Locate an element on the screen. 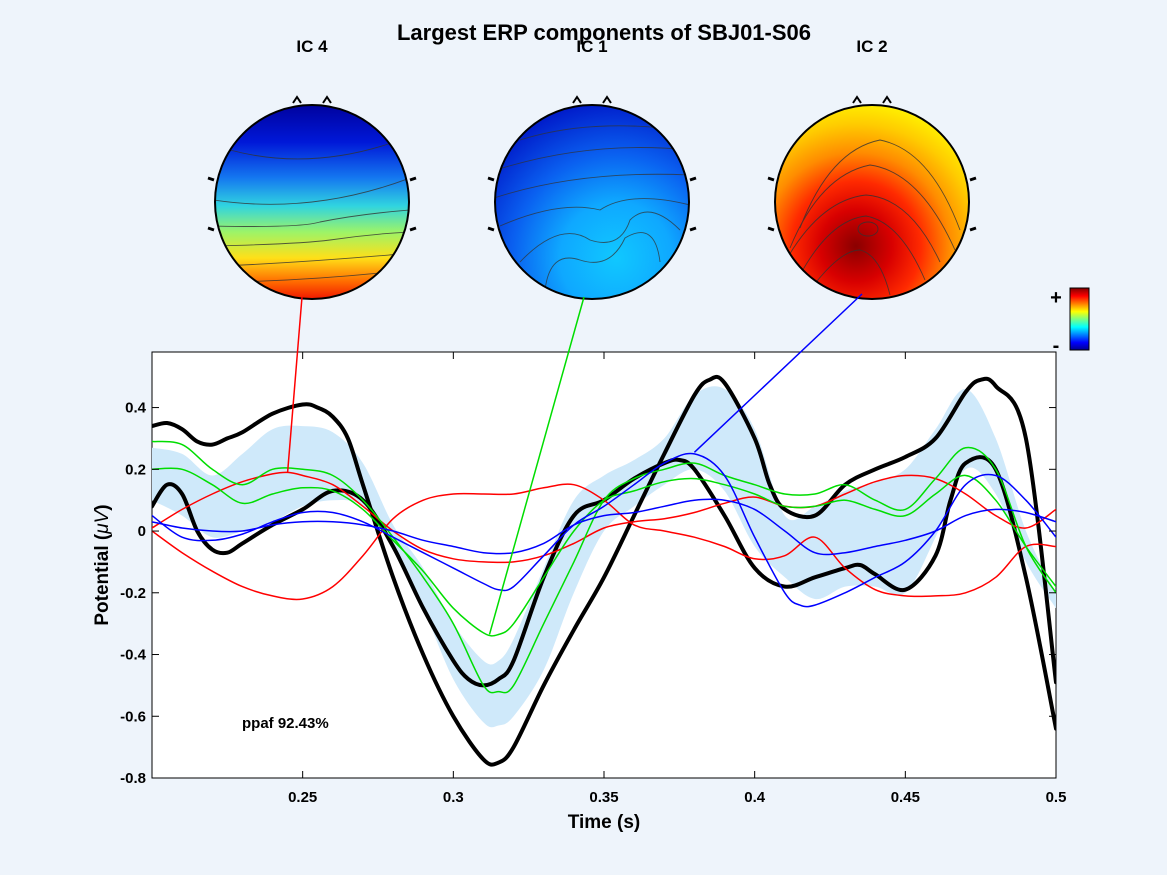 This screenshot has height=875, width=1167. topomap-label-ic2: IC 2 is located at coordinates (871, 46).